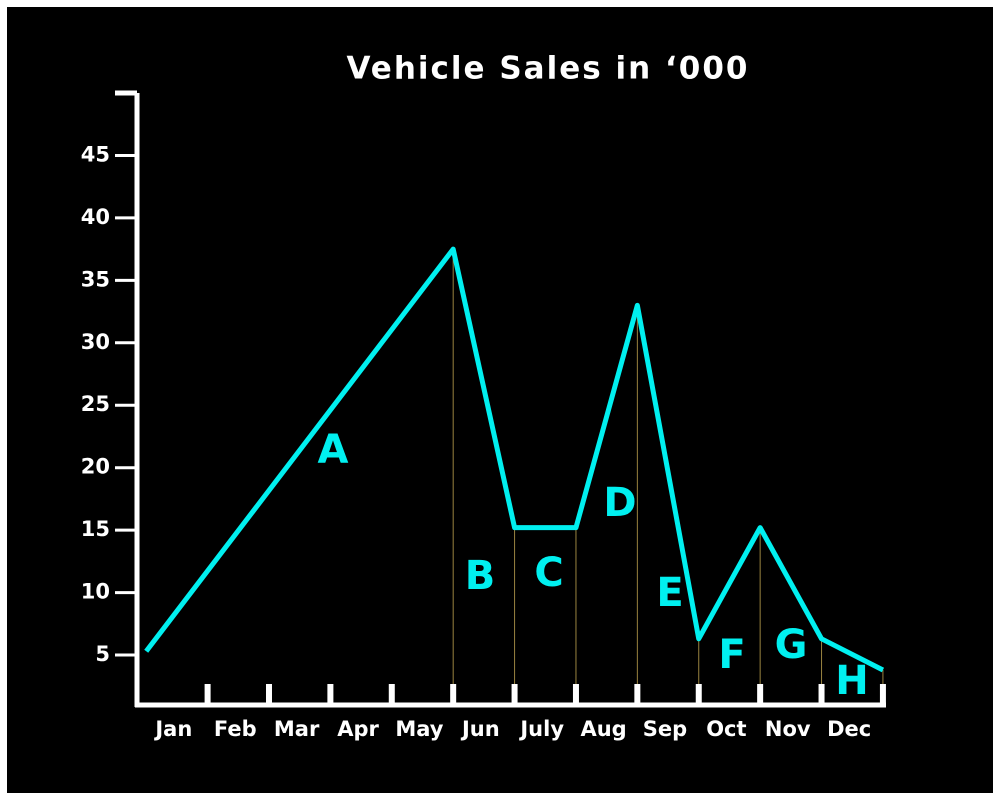  What do you see at coordinates (102, 654) in the screenshot?
I see `y-tick-label: 5` at bounding box center [102, 654].